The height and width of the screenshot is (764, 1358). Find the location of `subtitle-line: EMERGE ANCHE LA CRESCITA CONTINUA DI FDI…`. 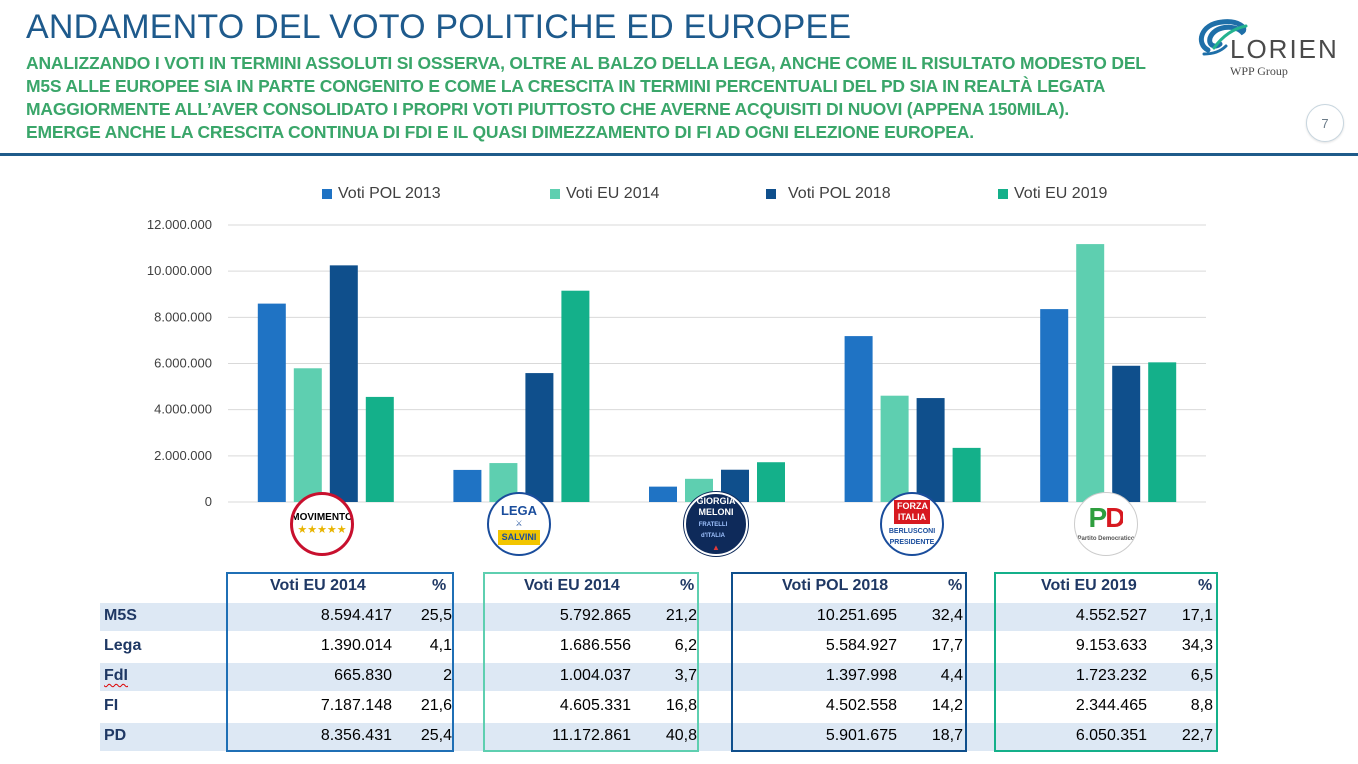

subtitle-line: EMERGE ANCHE LA CRESCITA CONTINUA DI FDI… is located at coordinates (500, 132).